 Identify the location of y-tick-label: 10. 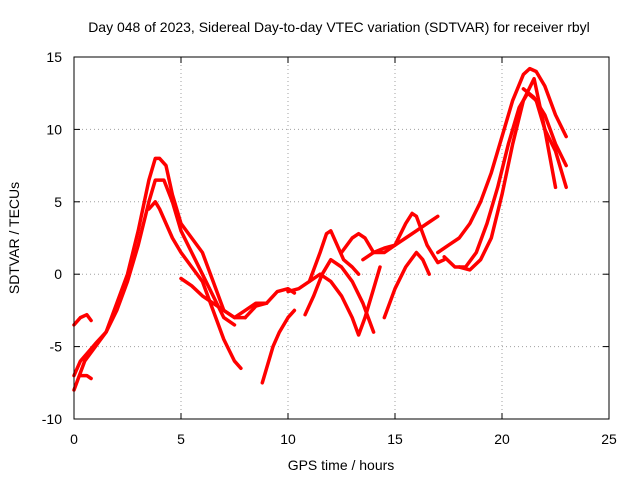
(54, 129).